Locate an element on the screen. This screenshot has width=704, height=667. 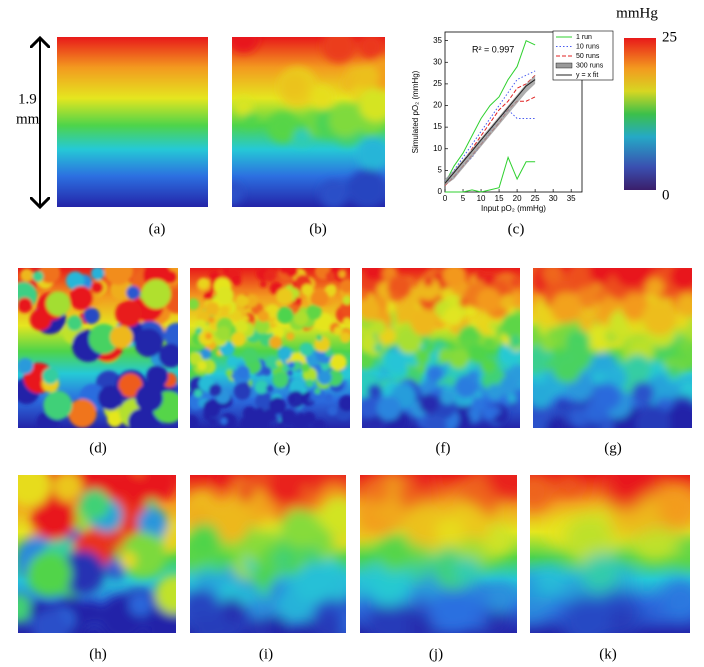
panel-label: (j) is located at coordinates (436, 654).